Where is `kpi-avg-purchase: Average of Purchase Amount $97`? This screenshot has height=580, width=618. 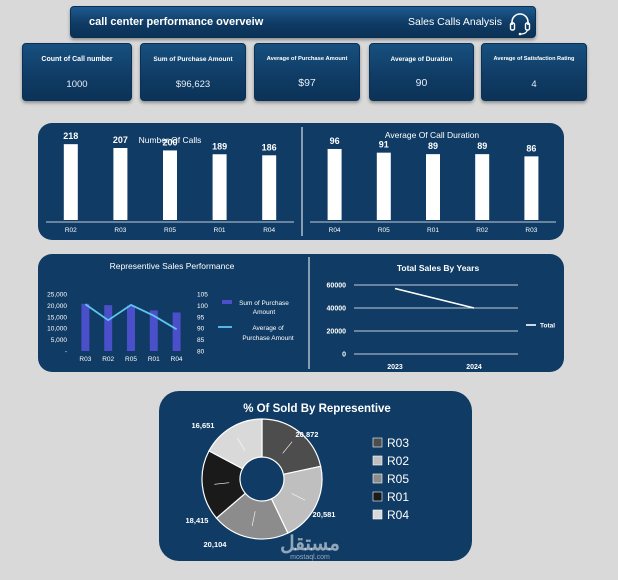
kpi-avg-purchase: Average of Purchase Amount $97 is located at coordinates (307, 72).